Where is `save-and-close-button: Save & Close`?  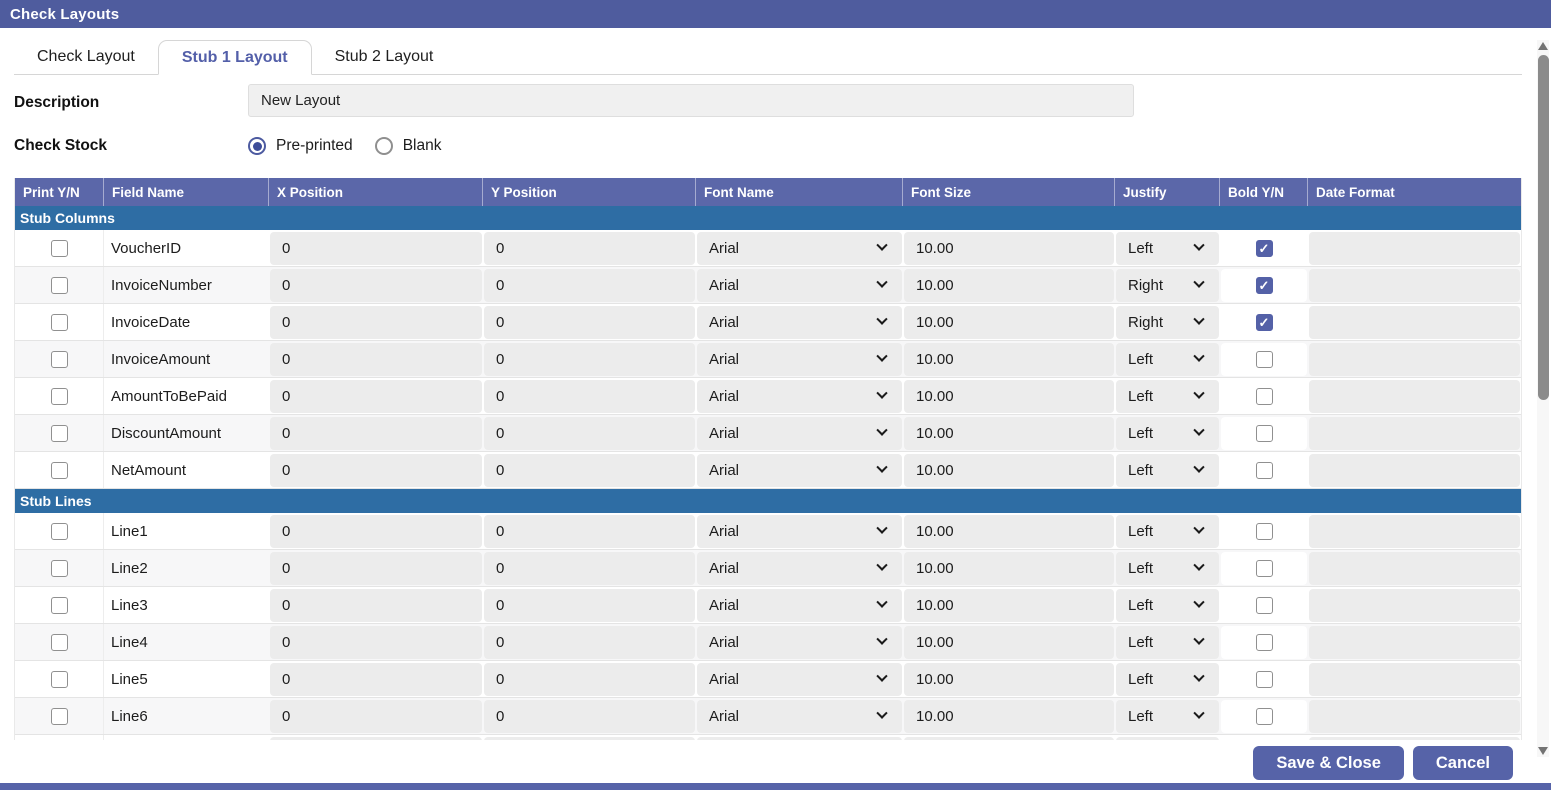
save-and-close-button: Save & Close is located at coordinates (1328, 763).